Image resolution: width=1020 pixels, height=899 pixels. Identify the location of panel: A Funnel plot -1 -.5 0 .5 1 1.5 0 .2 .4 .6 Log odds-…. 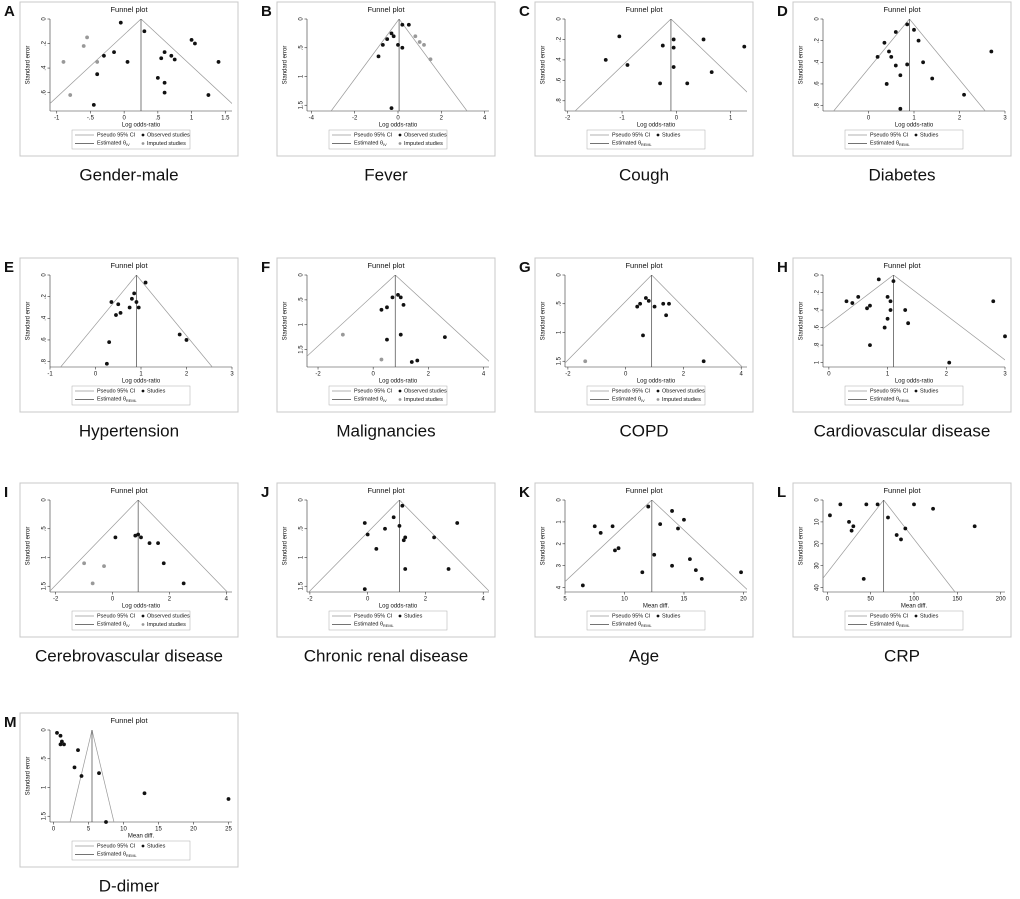
(121, 92).